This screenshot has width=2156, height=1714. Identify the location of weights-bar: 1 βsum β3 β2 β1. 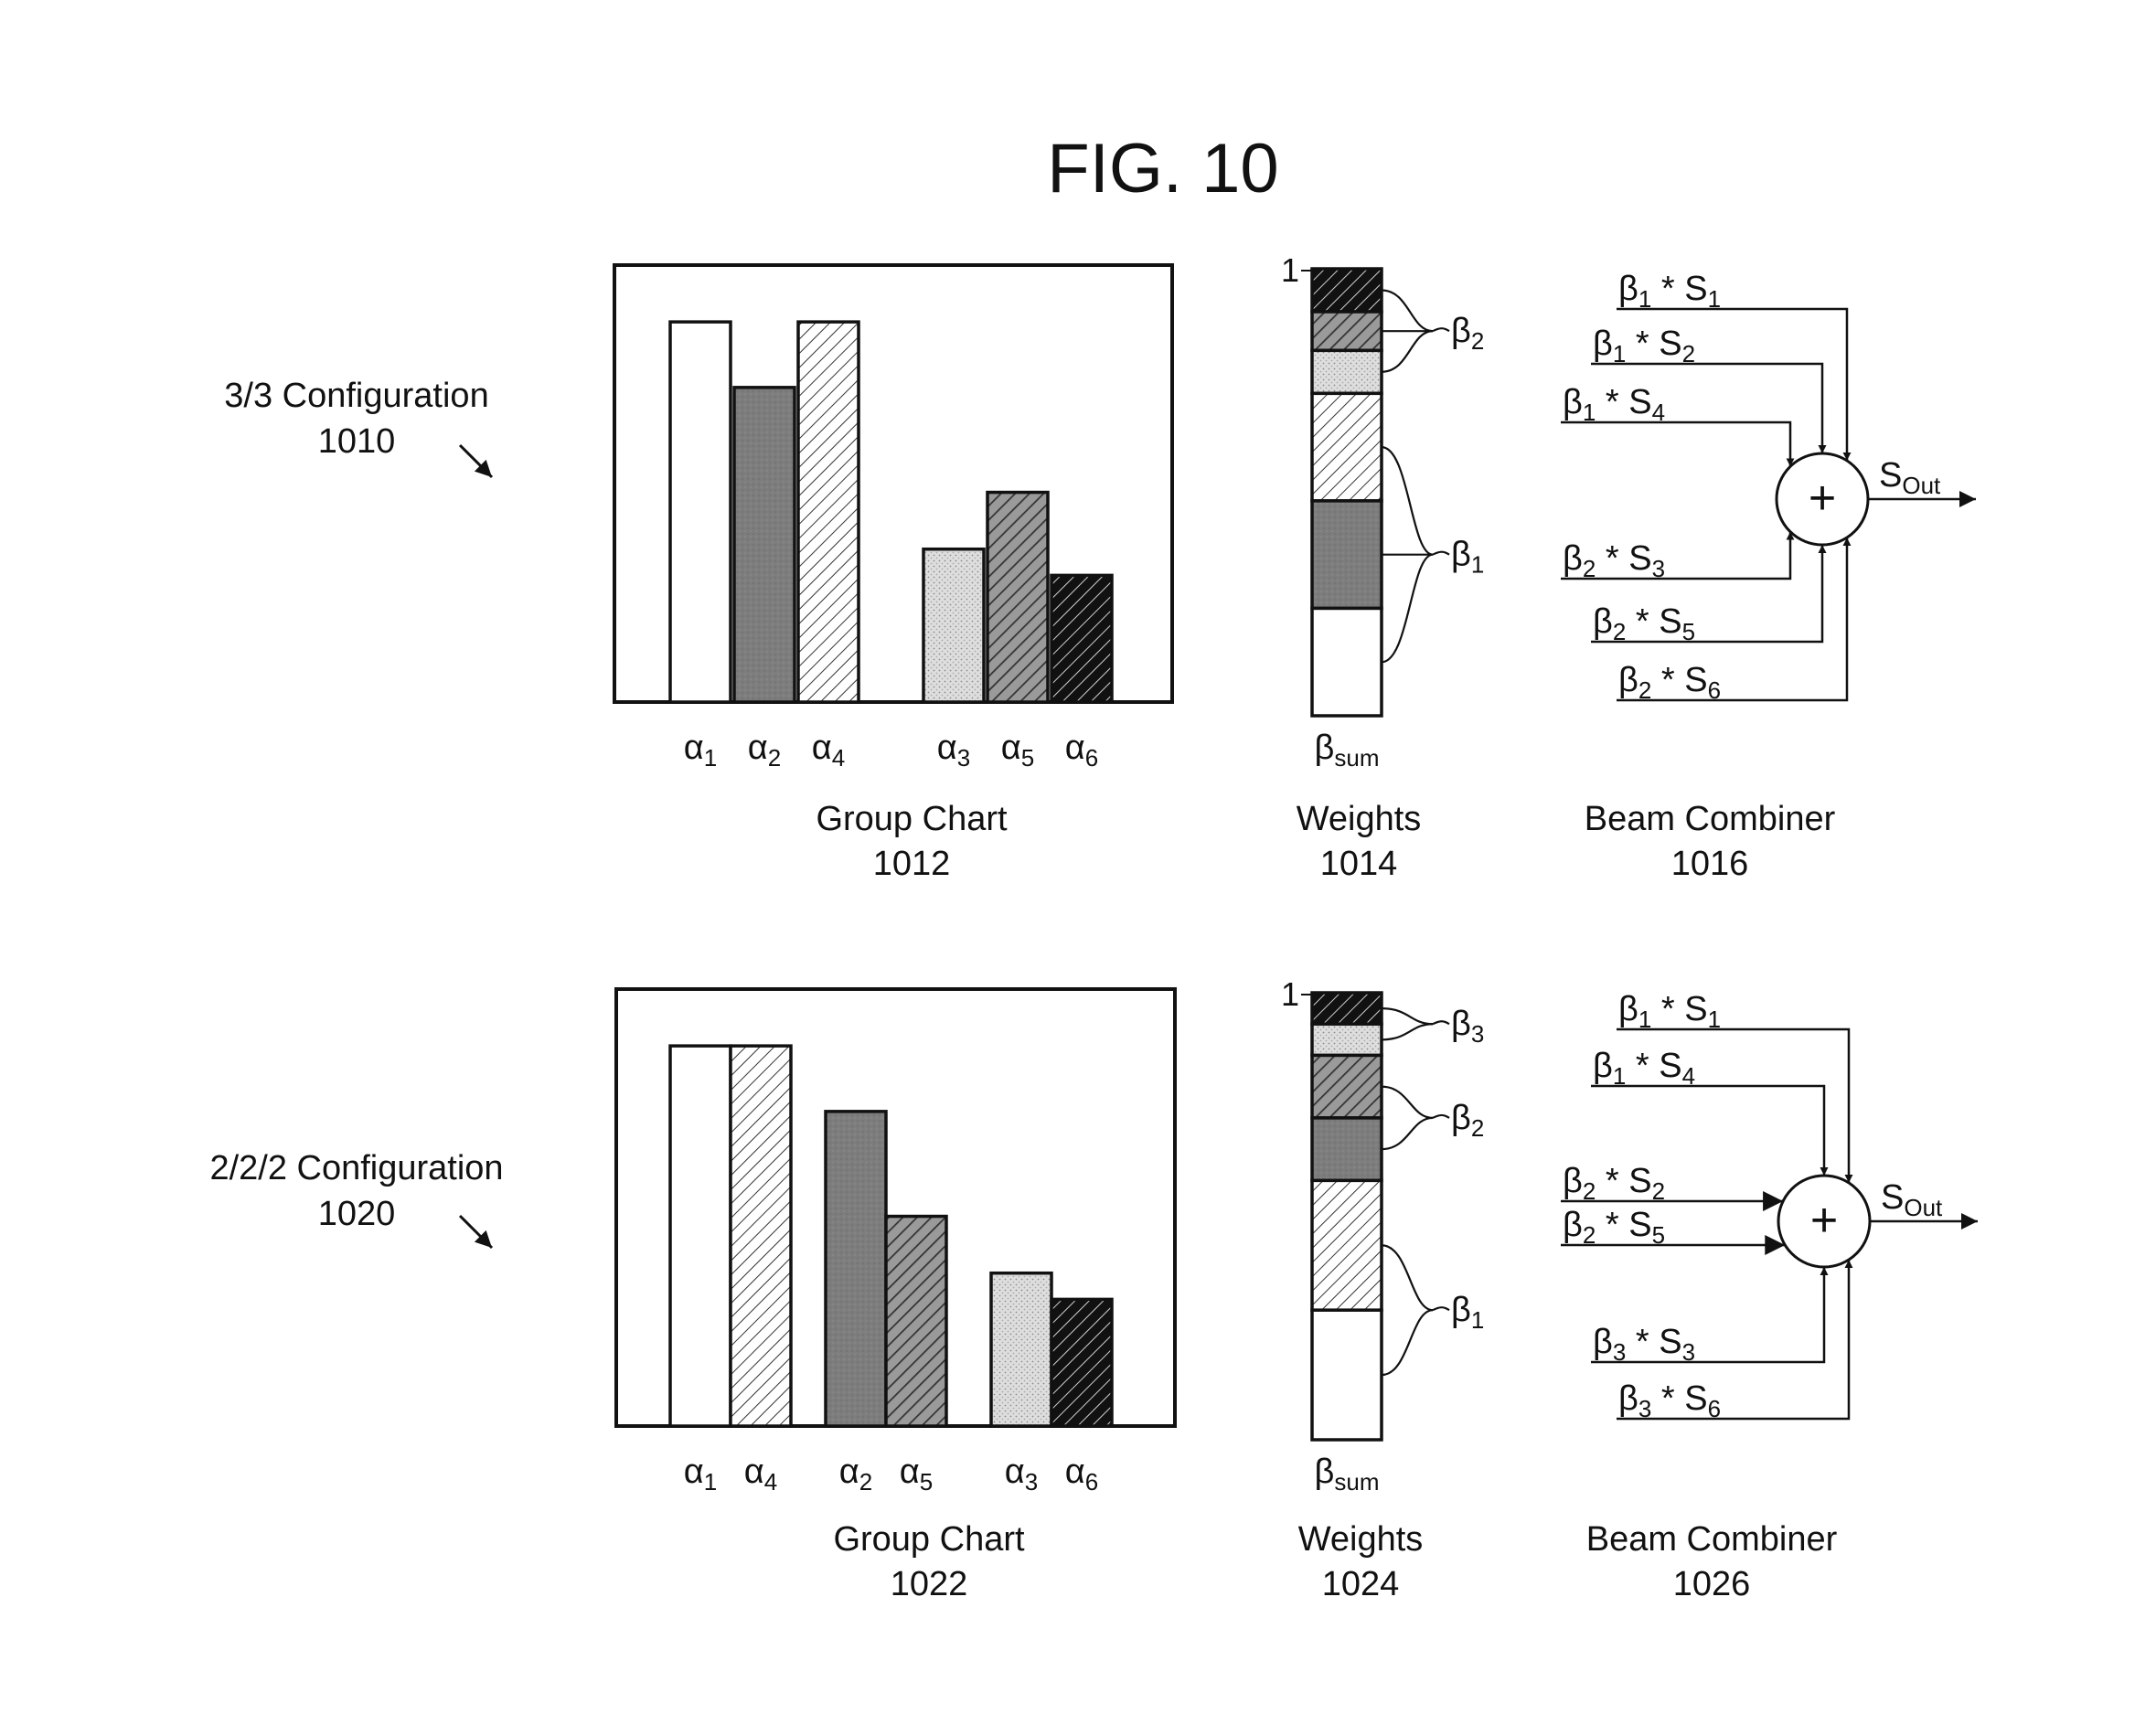
(1382, 1235).